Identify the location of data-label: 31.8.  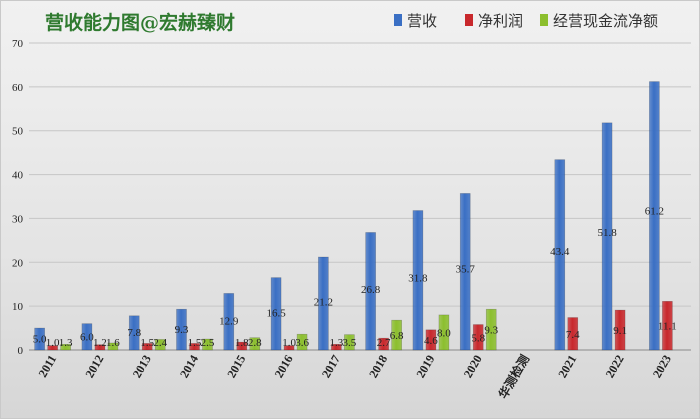
(418, 278).